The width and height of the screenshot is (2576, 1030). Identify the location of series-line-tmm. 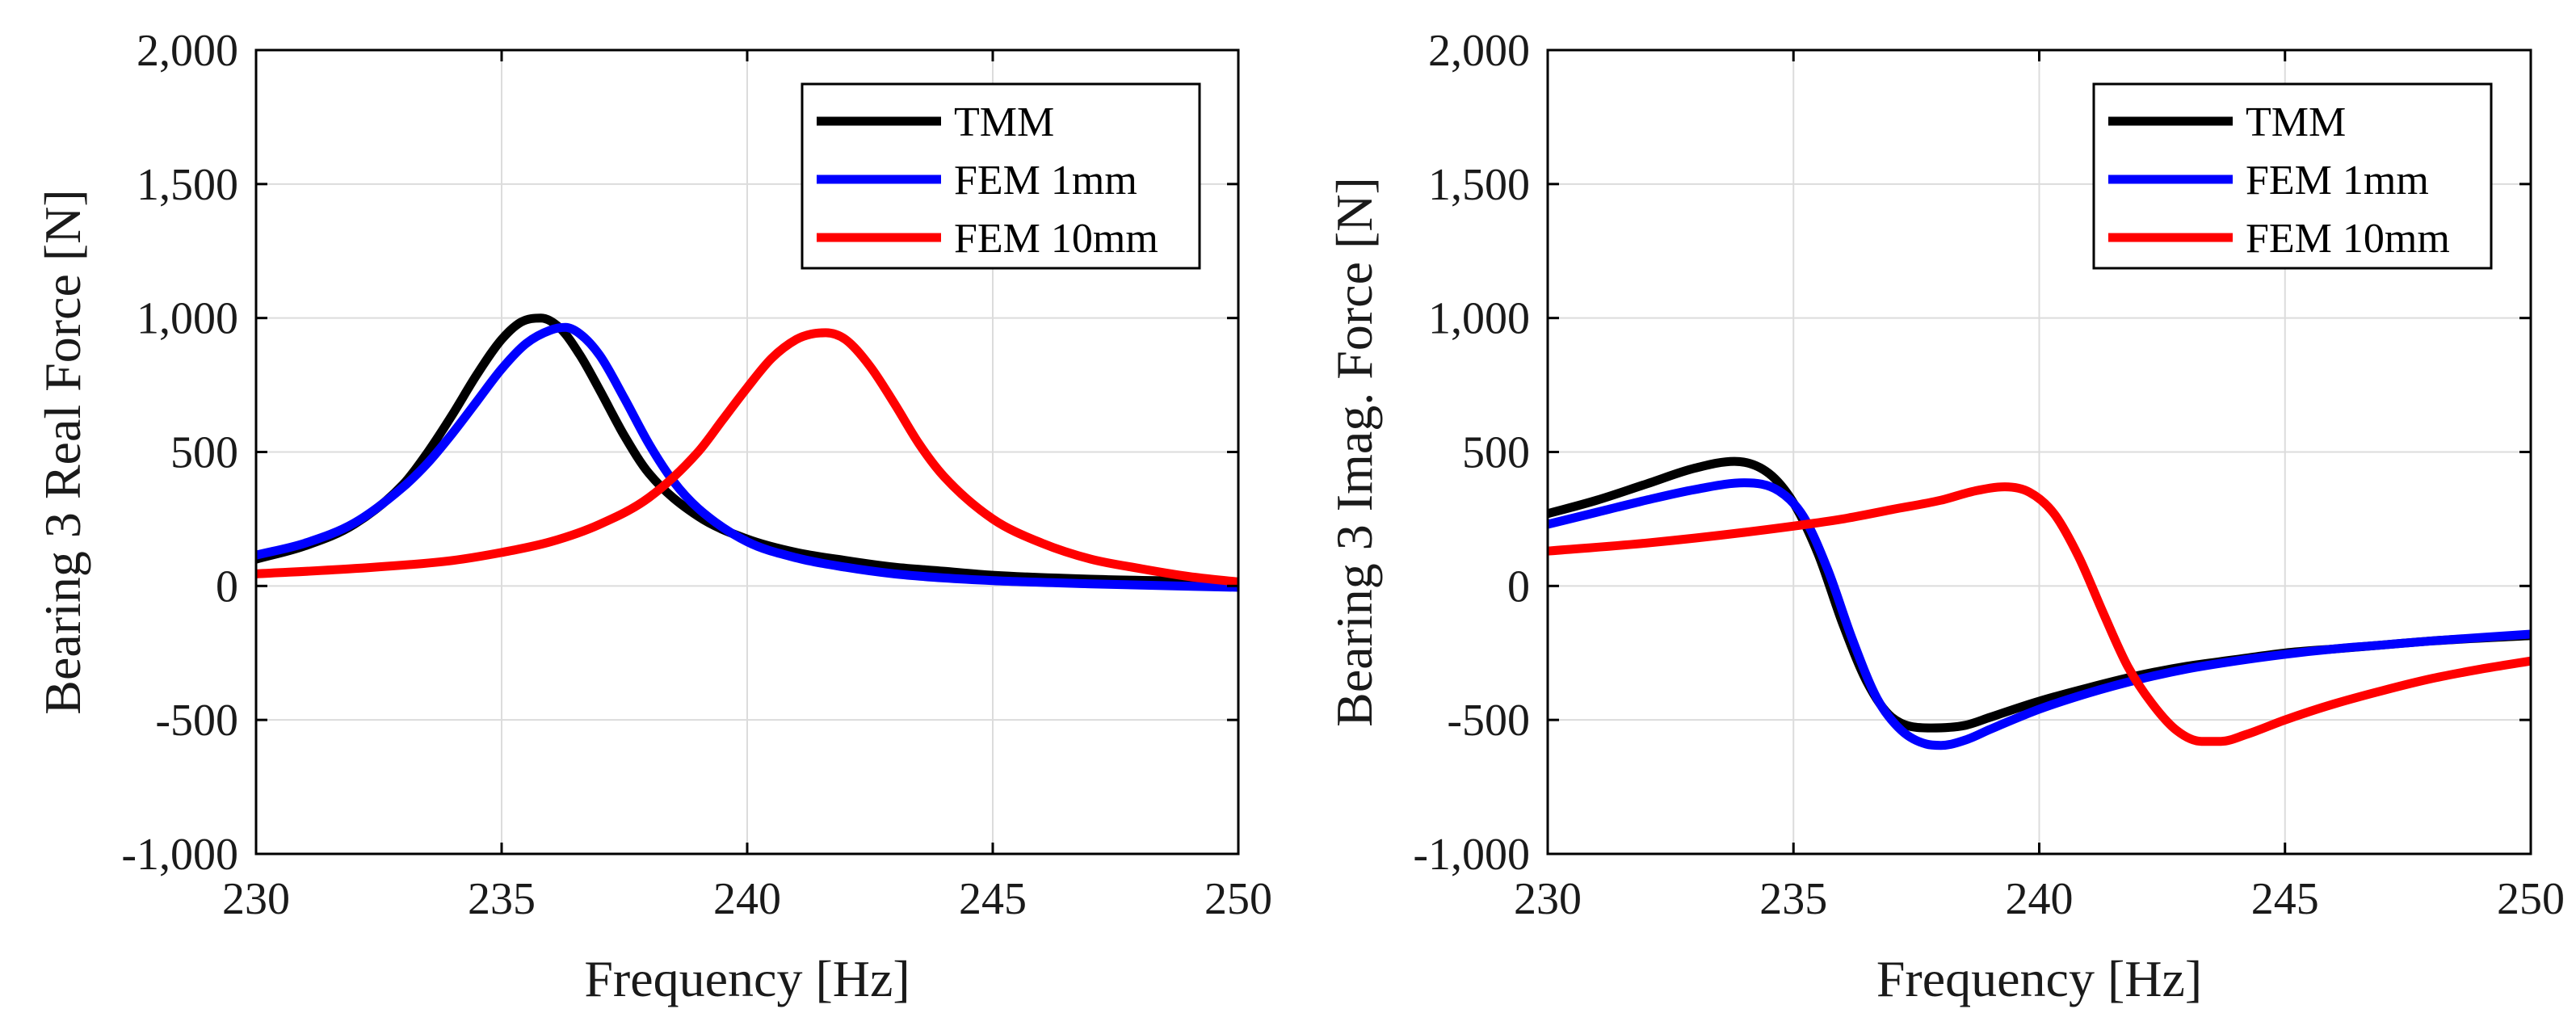
(747, 449).